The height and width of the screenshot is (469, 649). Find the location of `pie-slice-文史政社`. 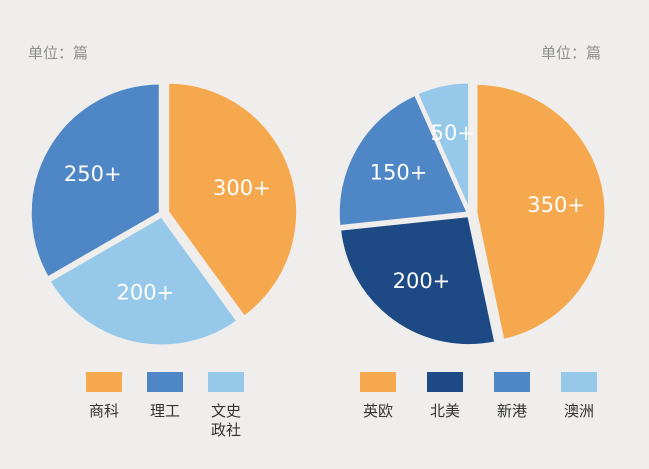

pie-slice-文史政社 is located at coordinates (143, 280).